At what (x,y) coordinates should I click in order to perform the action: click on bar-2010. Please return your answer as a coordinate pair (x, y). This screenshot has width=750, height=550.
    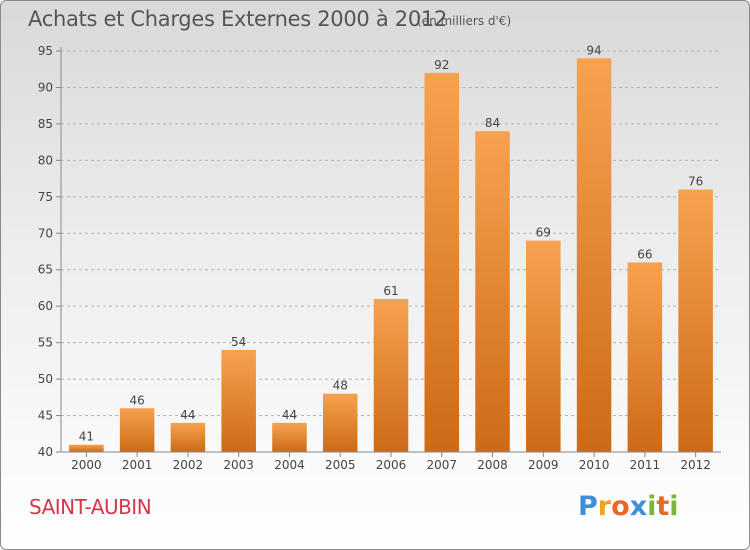
    Looking at the image, I should click on (594, 255).